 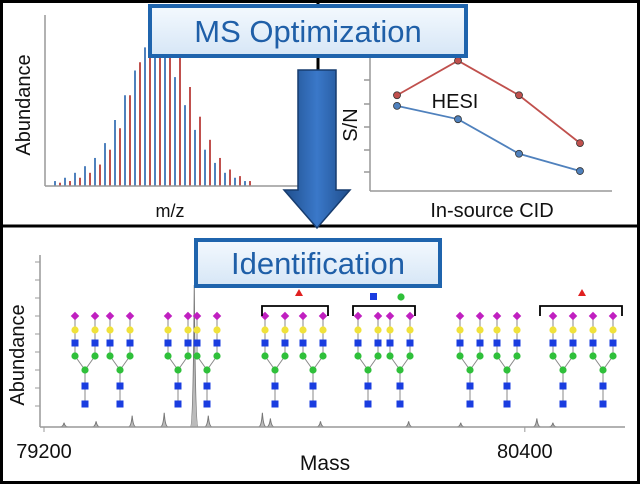 I want to click on bracket, so click(x=384, y=310).